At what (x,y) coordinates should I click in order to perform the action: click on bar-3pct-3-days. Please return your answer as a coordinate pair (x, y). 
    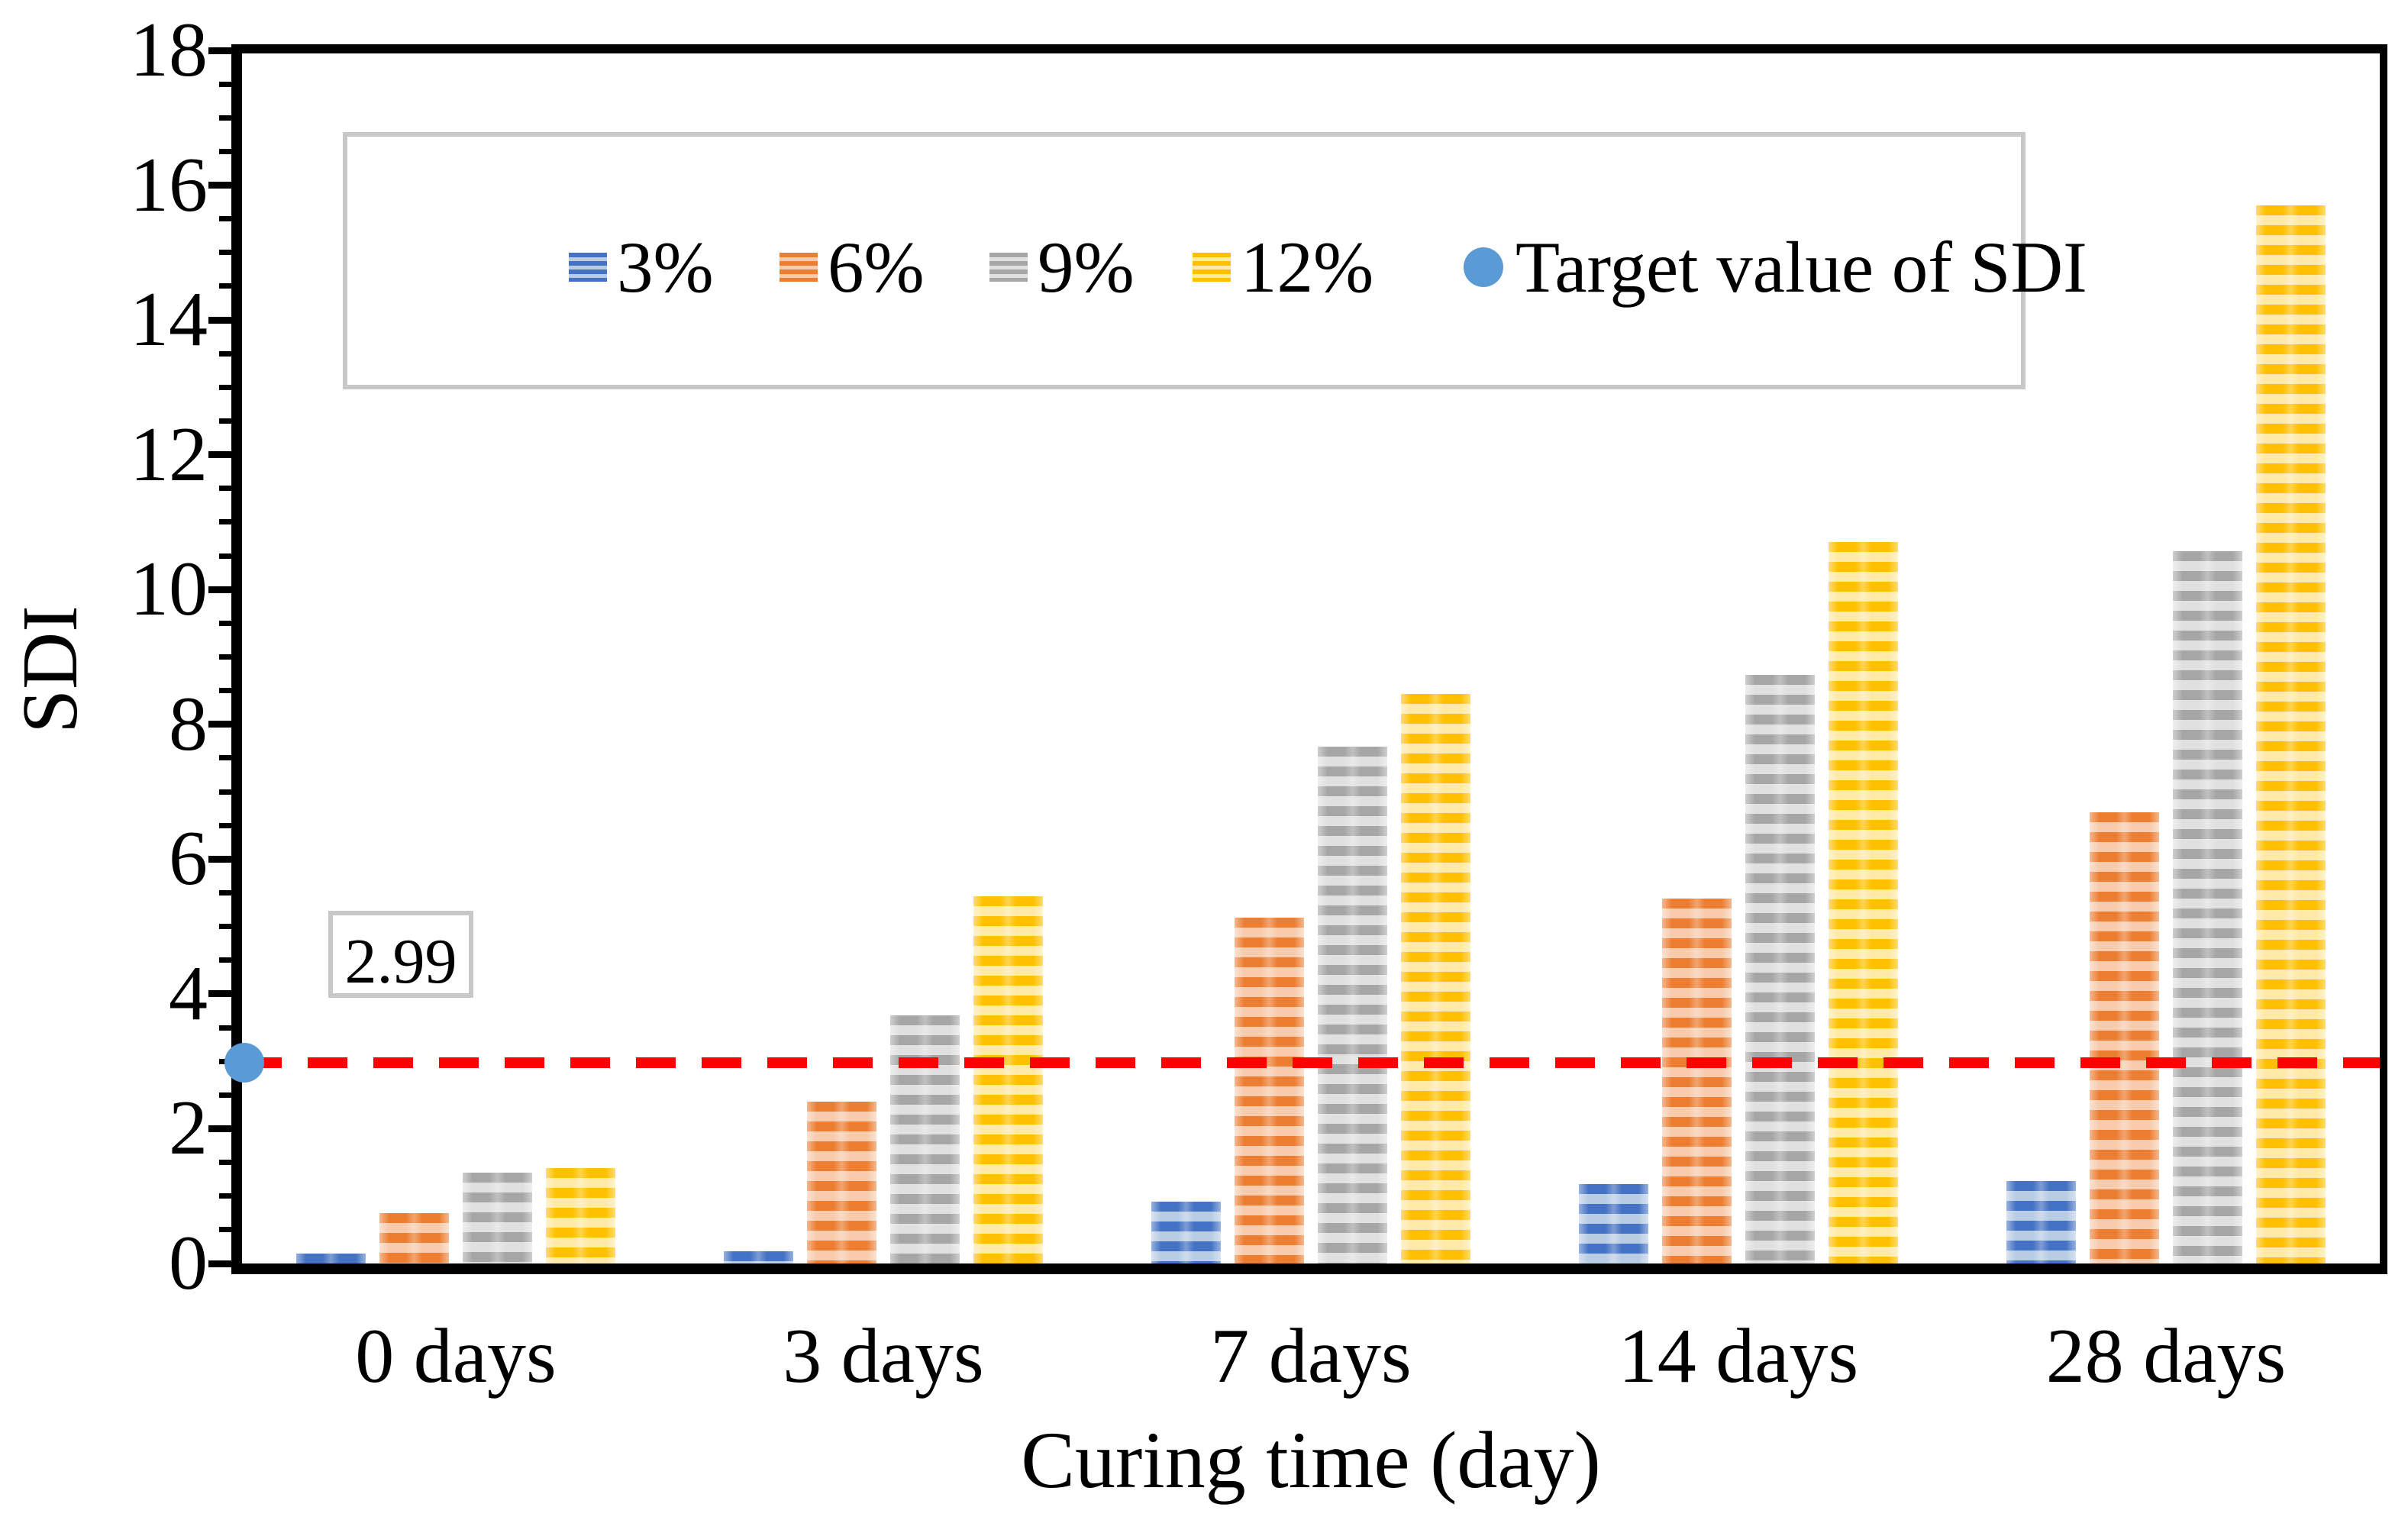
    Looking at the image, I should click on (758, 1257).